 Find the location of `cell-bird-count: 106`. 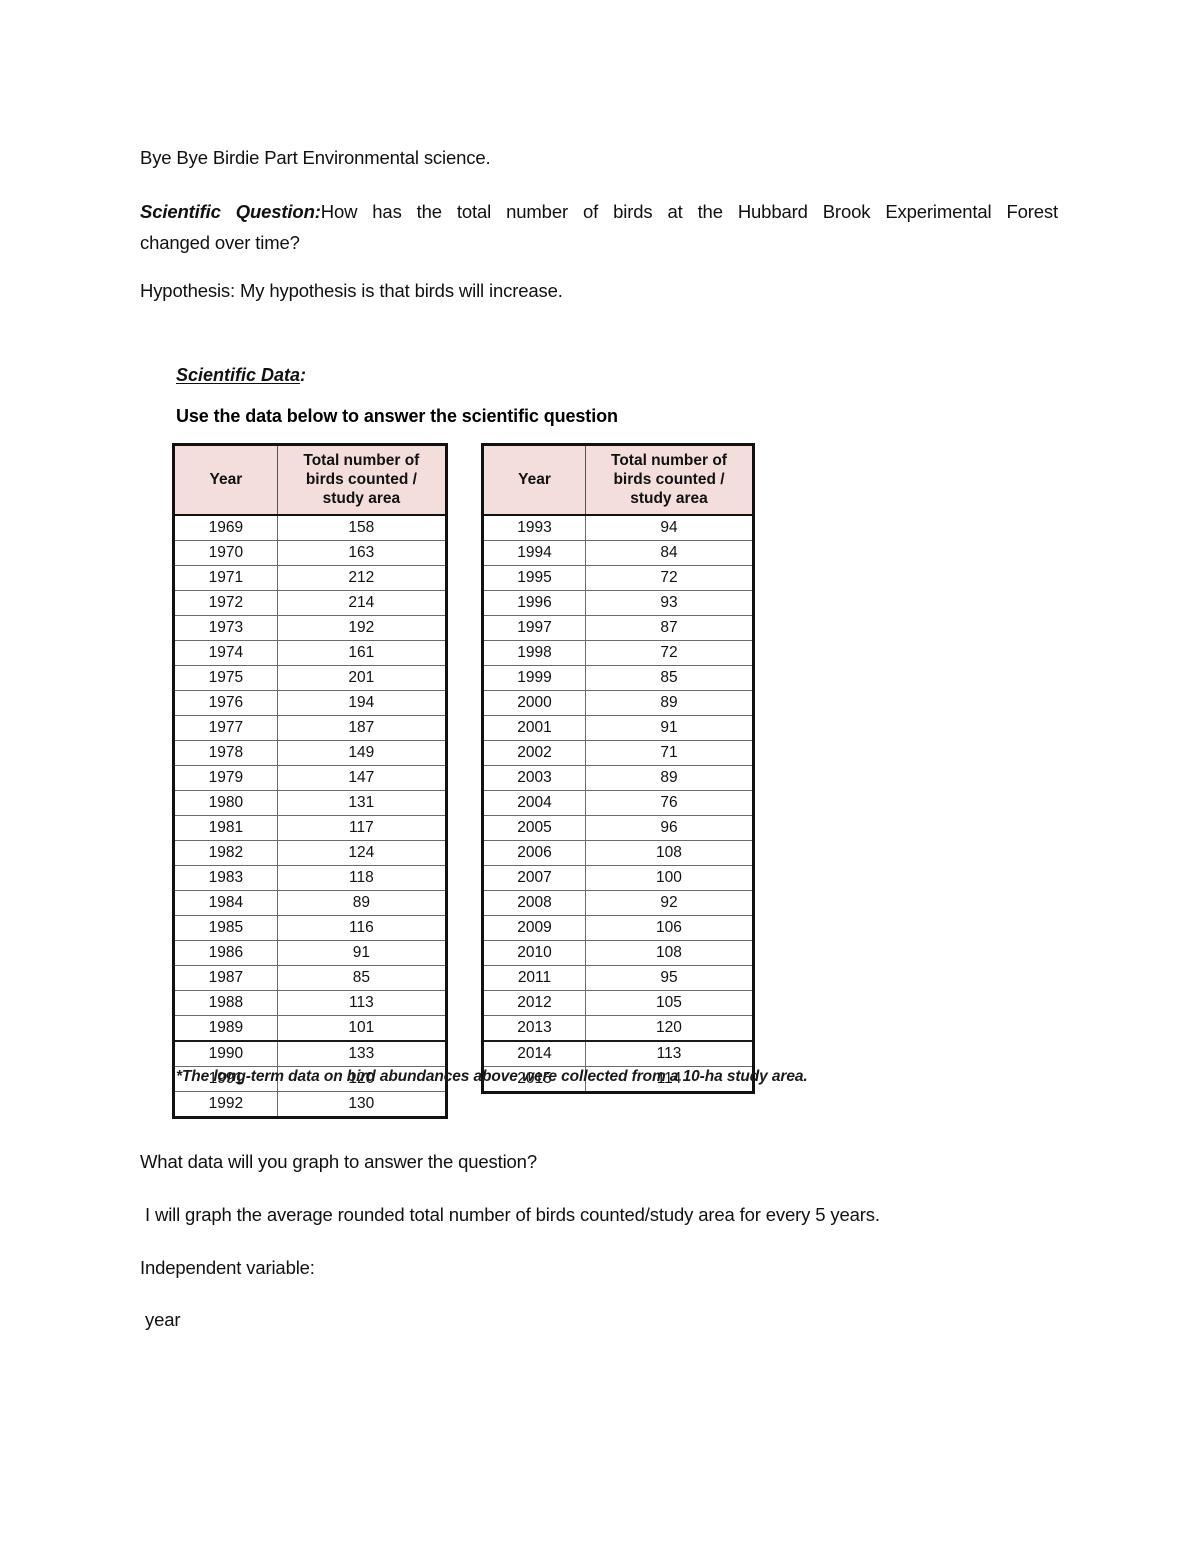

cell-bird-count: 106 is located at coordinates (669, 928).